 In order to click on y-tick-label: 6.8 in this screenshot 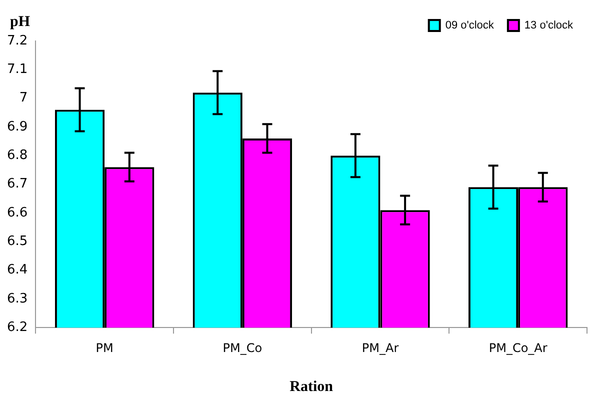, I will do `click(17, 156)`.